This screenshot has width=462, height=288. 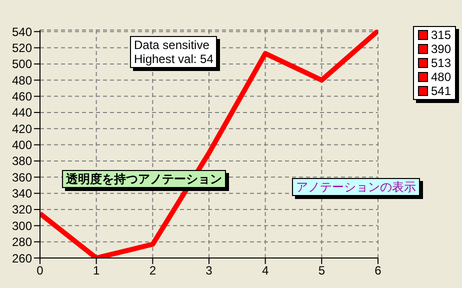 What do you see at coordinates (440, 77) in the screenshot?
I see `text: 480` at bounding box center [440, 77].